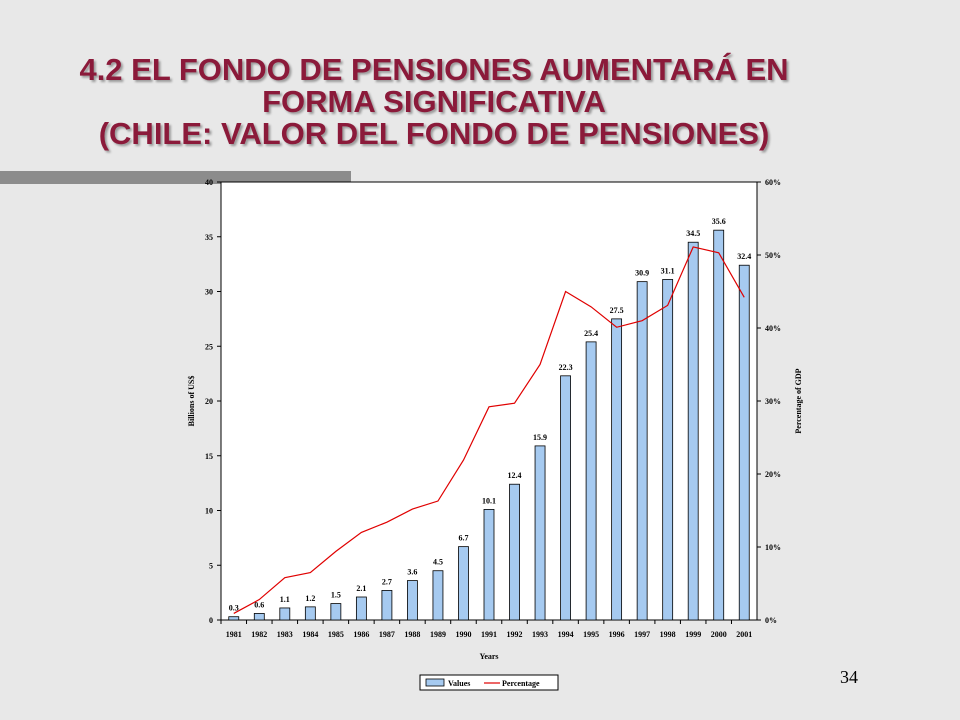 The height and width of the screenshot is (720, 960). What do you see at coordinates (617, 469) in the screenshot?
I see `bar-1996` at bounding box center [617, 469].